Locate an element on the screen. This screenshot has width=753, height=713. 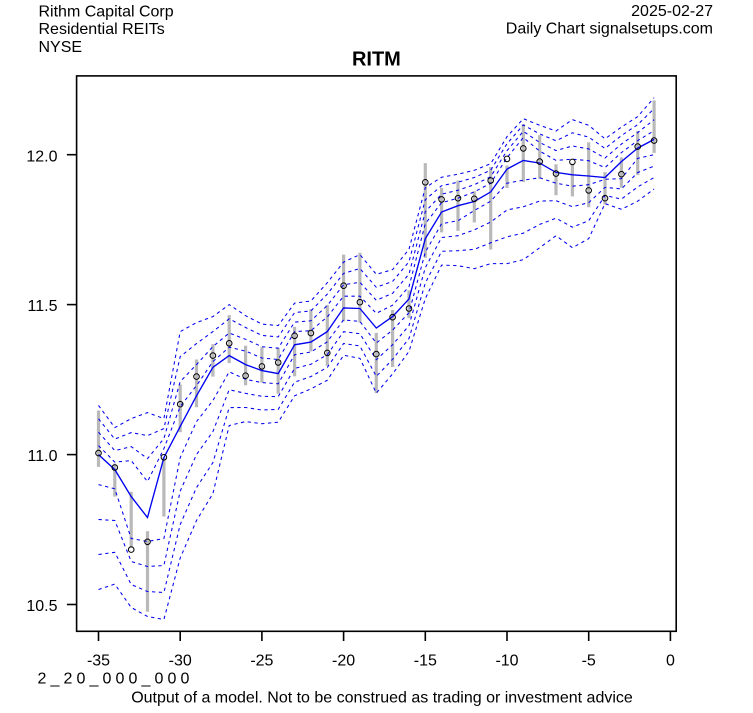
svg-text: -25 is located at coordinates (261, 660).